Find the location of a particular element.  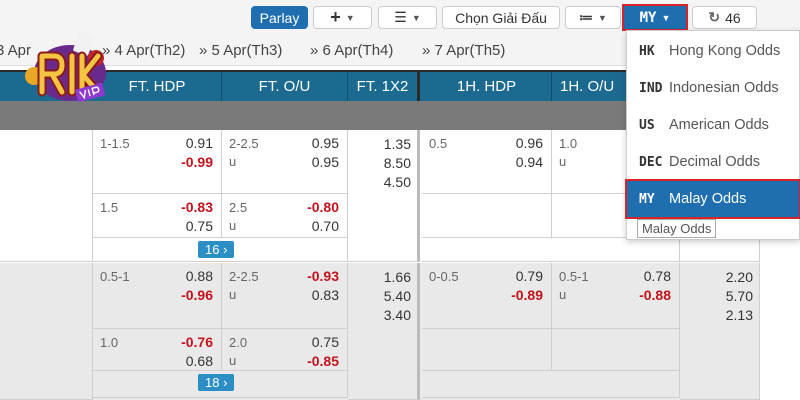

odds-cell: 2.0 u 0.75 -0.85 is located at coordinates (285, 350).